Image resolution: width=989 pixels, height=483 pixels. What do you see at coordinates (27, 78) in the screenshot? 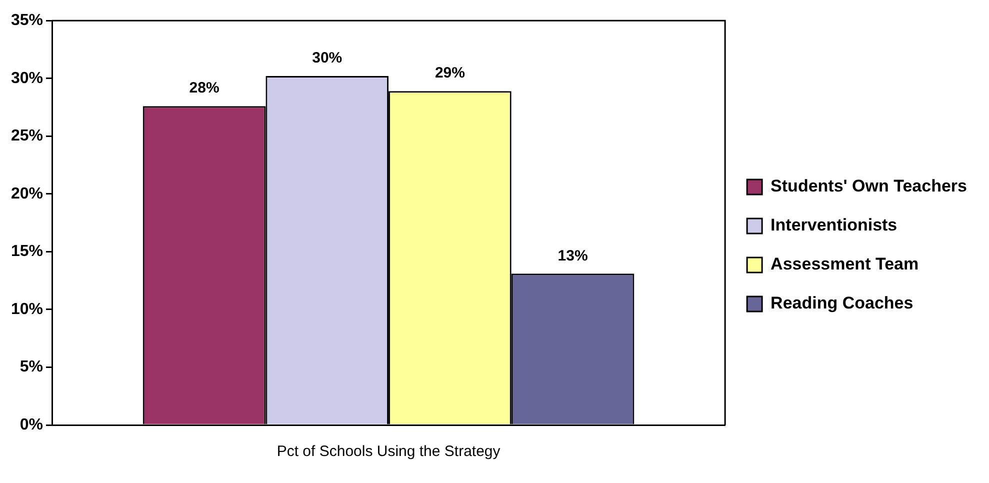
I see `y-tick-label: 30%` at bounding box center [27, 78].